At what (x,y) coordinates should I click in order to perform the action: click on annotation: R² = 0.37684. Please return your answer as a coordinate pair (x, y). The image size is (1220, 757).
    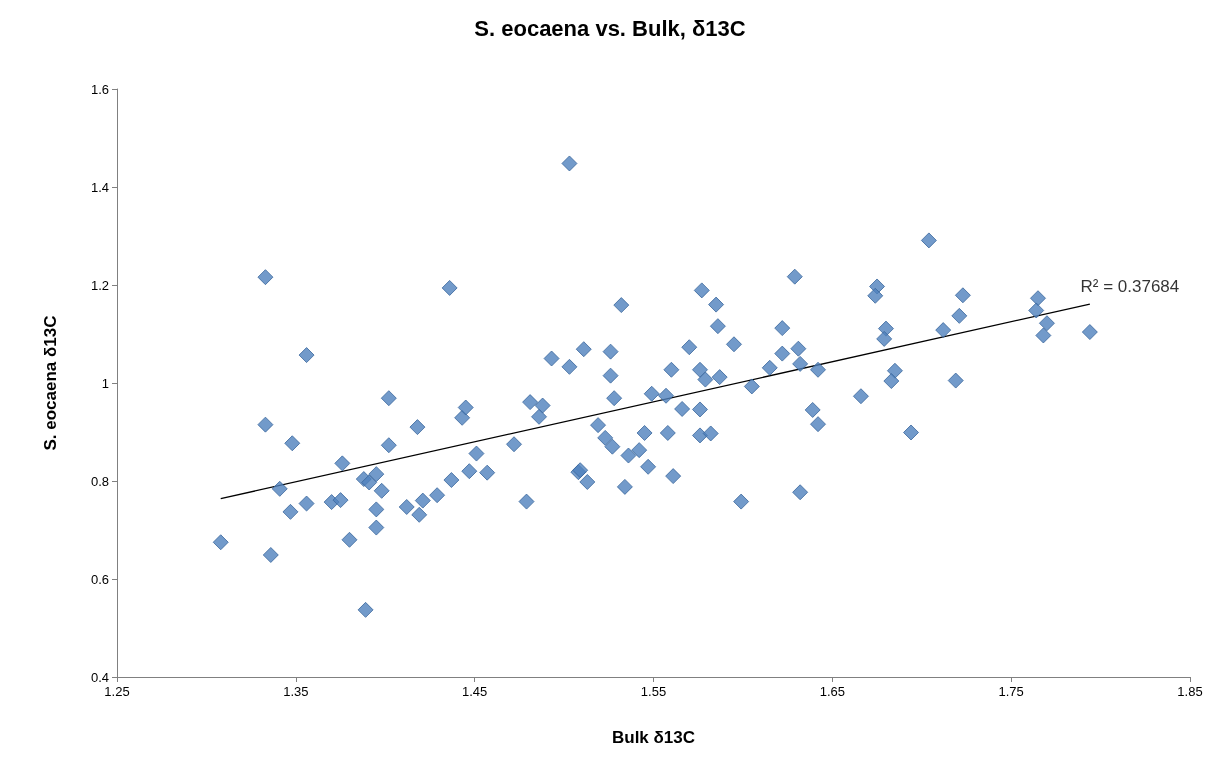
    Looking at the image, I should click on (1130, 287).